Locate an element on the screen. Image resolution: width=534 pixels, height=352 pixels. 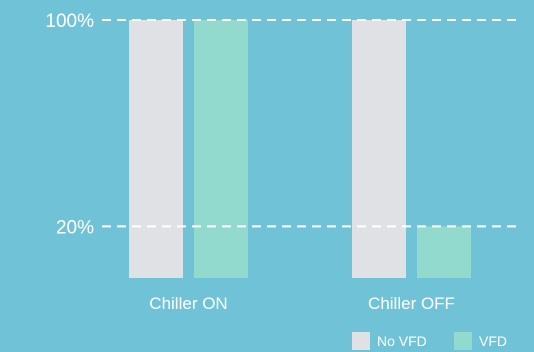
y-tick-label: 100% is located at coordinates (69, 21).